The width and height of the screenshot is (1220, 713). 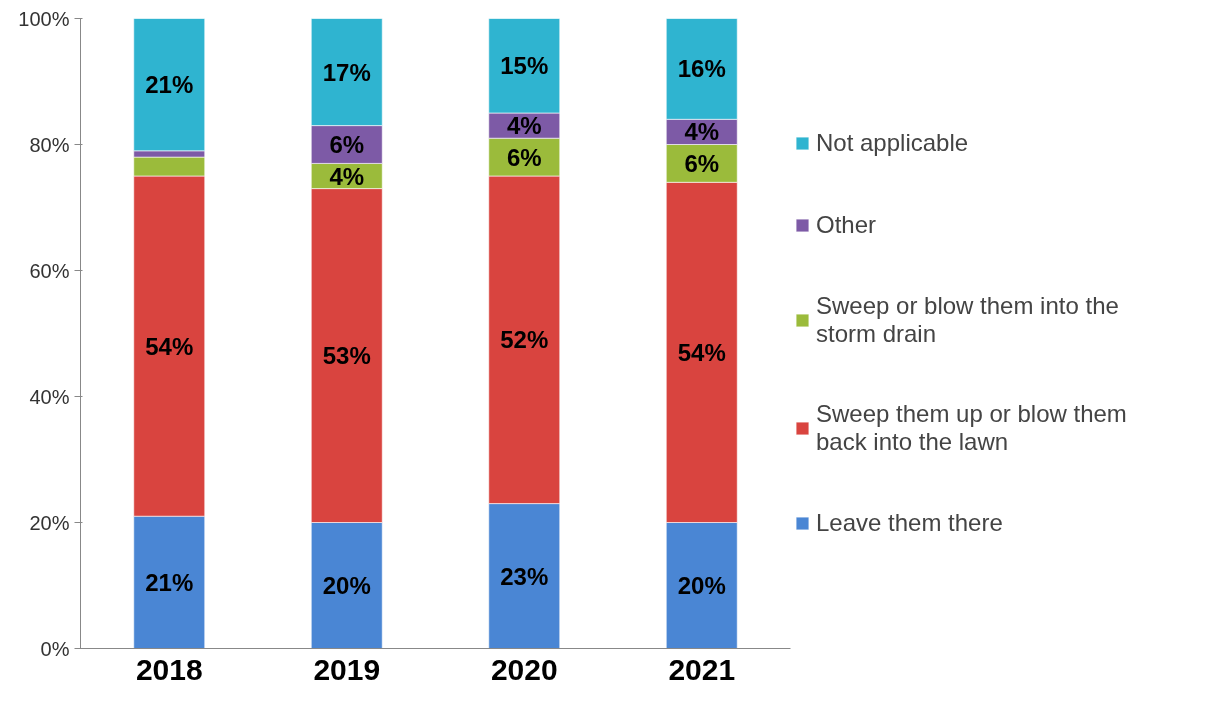 I want to click on legend-label: Other, so click(x=846, y=225).